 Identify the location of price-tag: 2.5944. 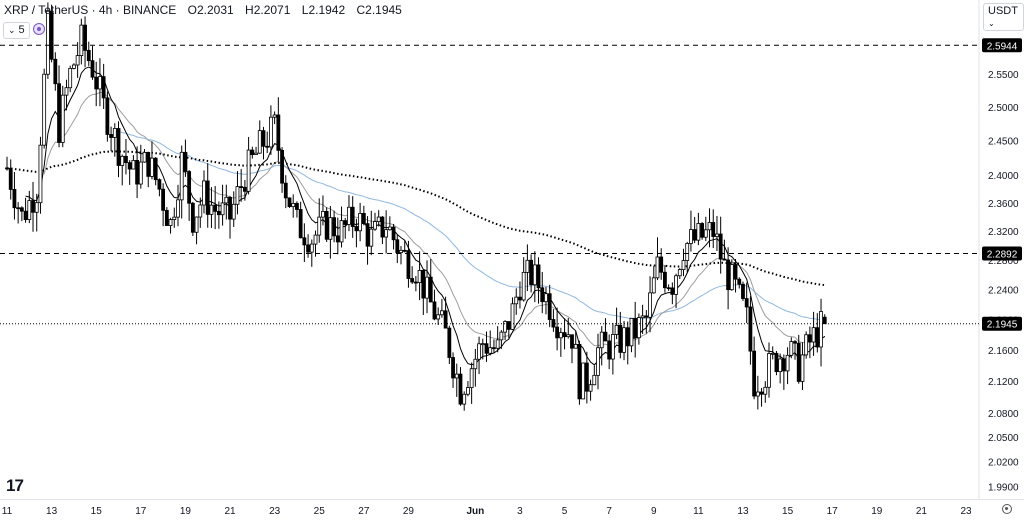
(1002, 45).